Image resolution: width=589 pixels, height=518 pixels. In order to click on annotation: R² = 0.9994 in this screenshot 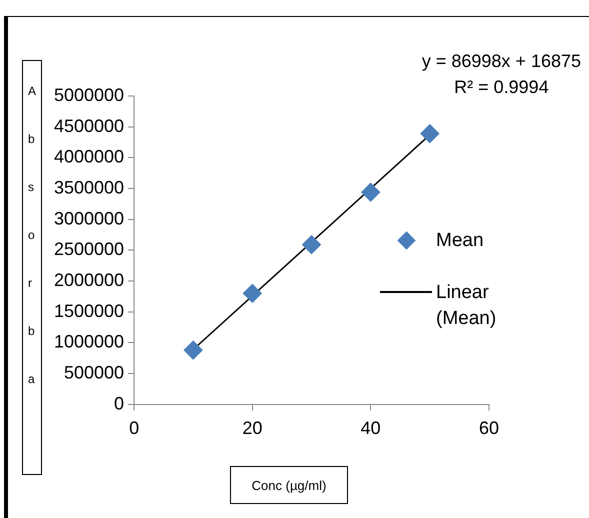, I will do `click(501, 87)`.